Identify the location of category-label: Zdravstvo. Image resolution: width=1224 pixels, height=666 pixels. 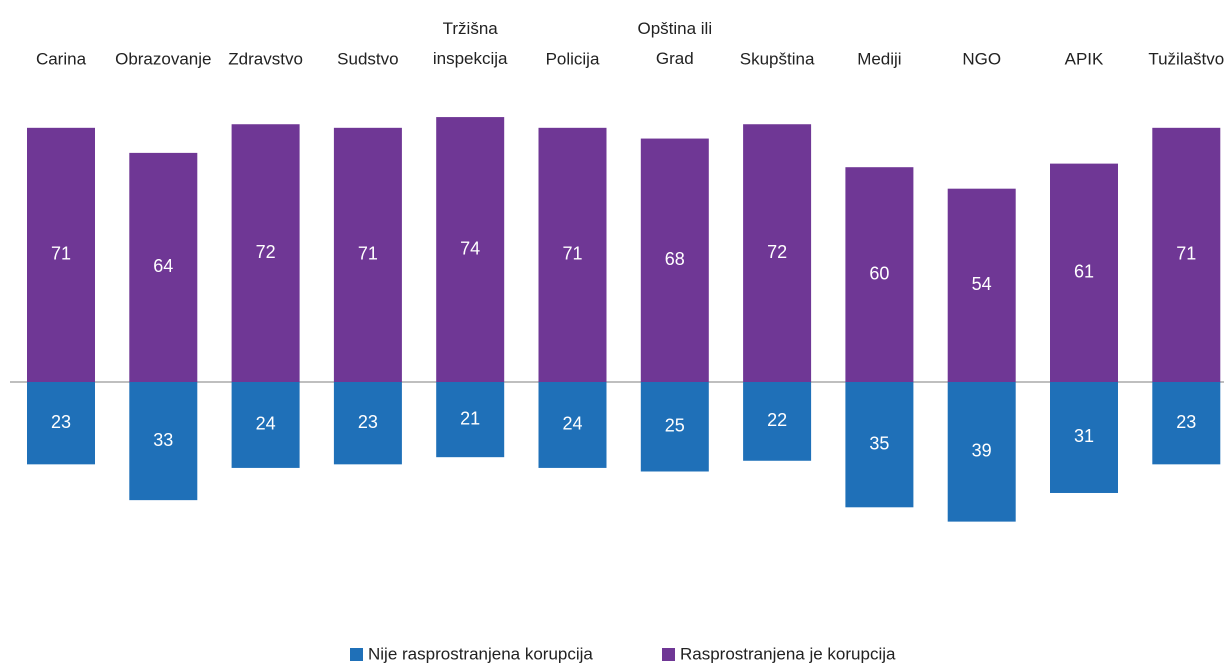
(265, 58).